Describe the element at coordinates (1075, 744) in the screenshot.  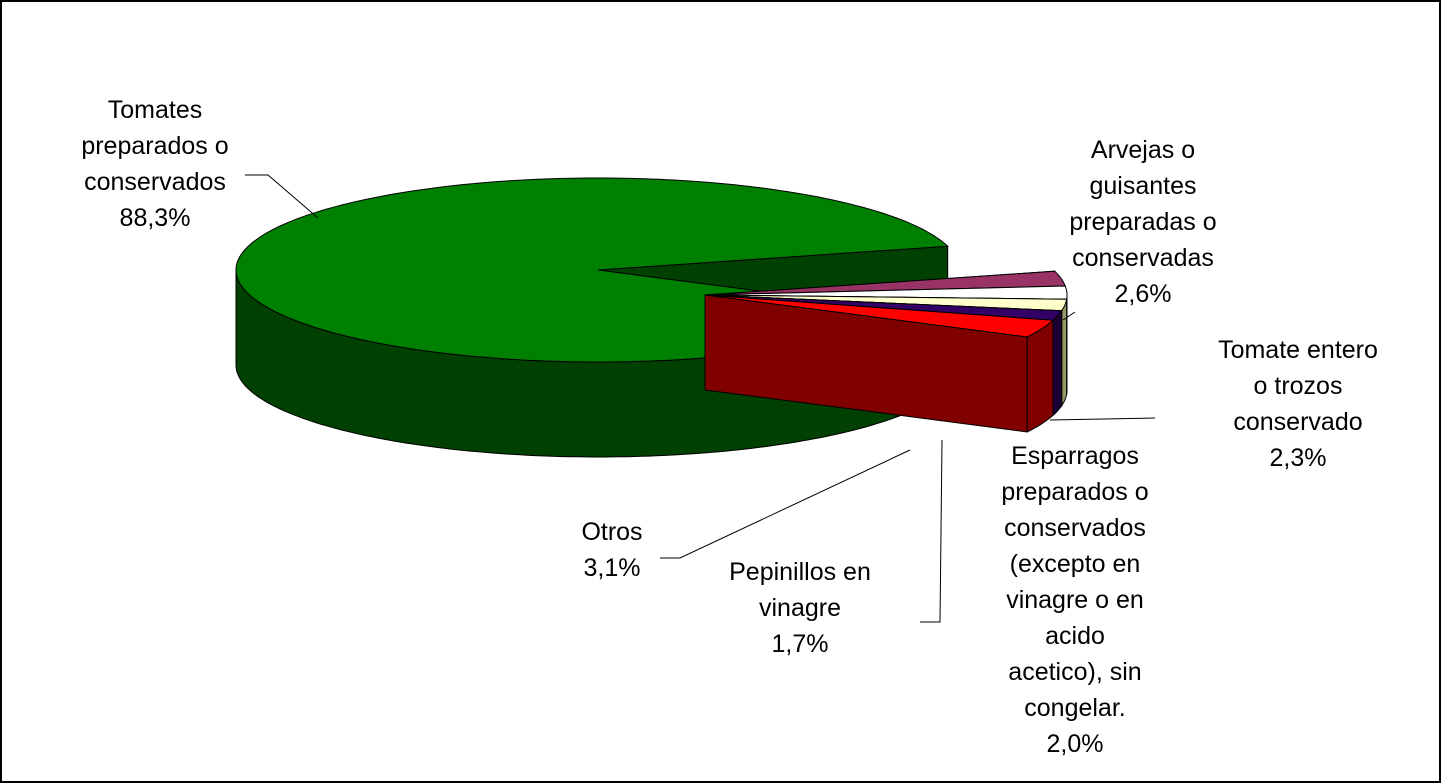
I see `value-label: 2,0%` at that location.